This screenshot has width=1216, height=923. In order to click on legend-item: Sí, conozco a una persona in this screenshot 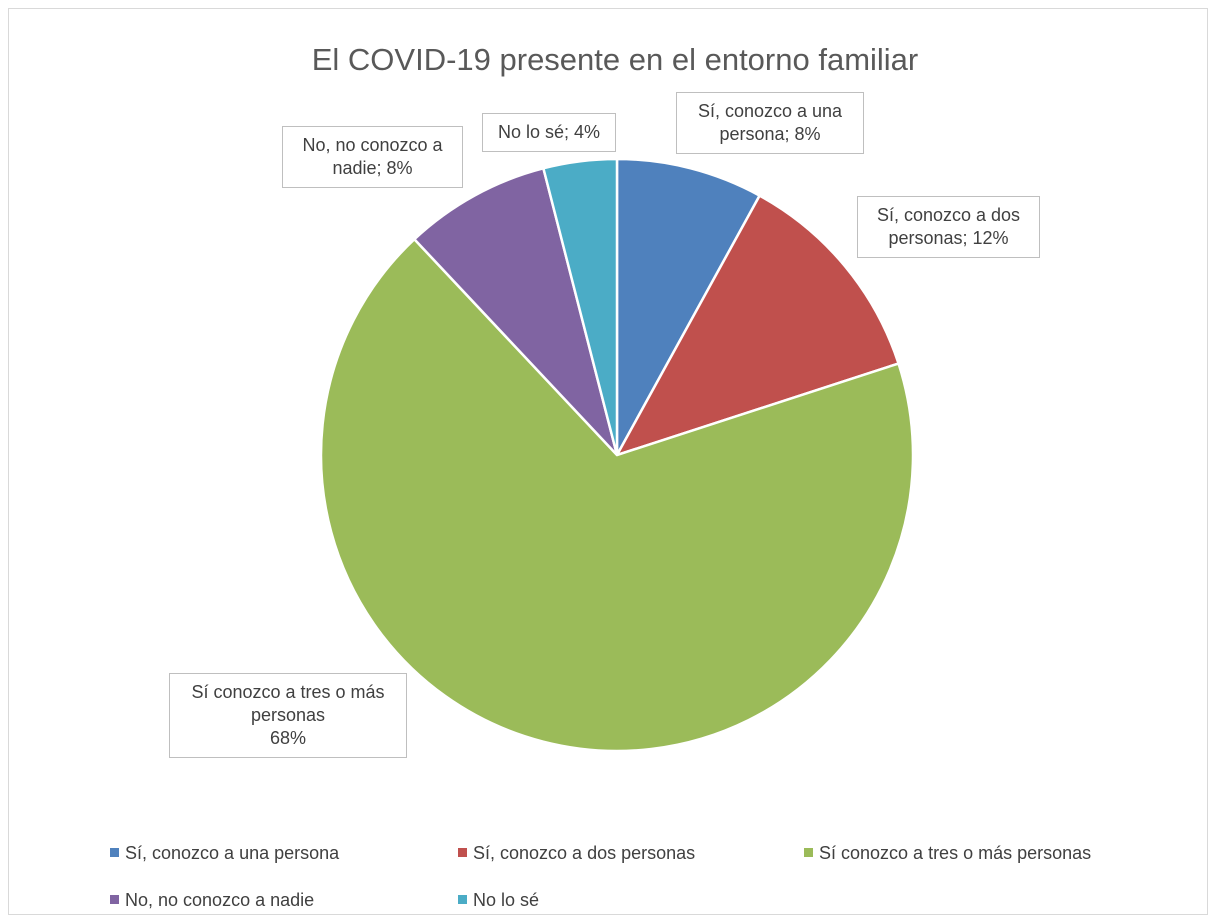, I will do `click(224, 853)`.